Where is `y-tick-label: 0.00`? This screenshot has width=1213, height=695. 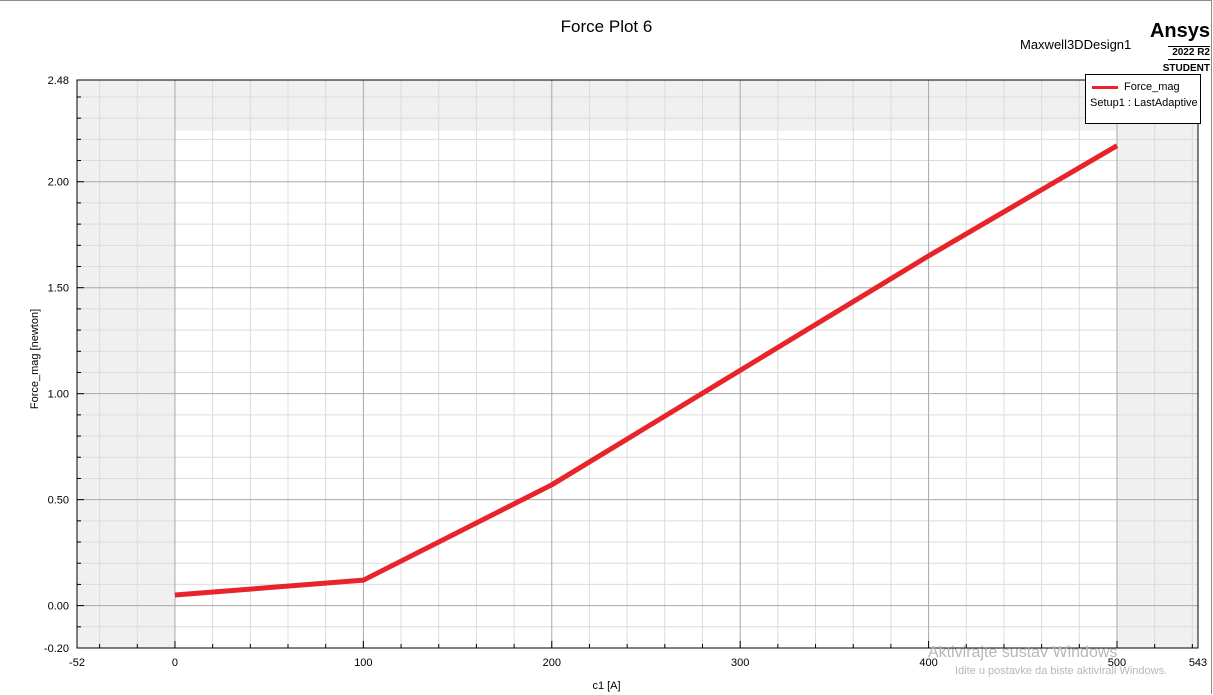 y-tick-label: 0.00 is located at coordinates (58, 607).